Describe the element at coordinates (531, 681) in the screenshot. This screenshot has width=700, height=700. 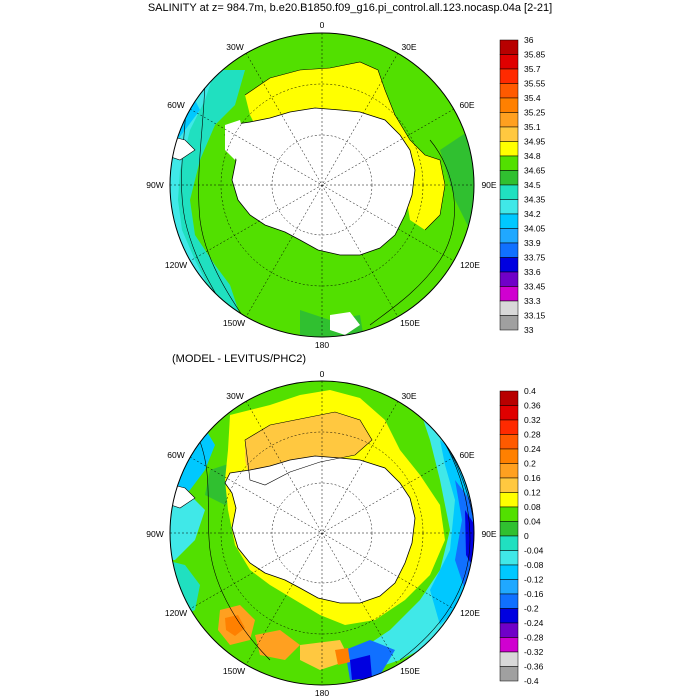
I see `difference-colorbar-label: -0.4` at that location.